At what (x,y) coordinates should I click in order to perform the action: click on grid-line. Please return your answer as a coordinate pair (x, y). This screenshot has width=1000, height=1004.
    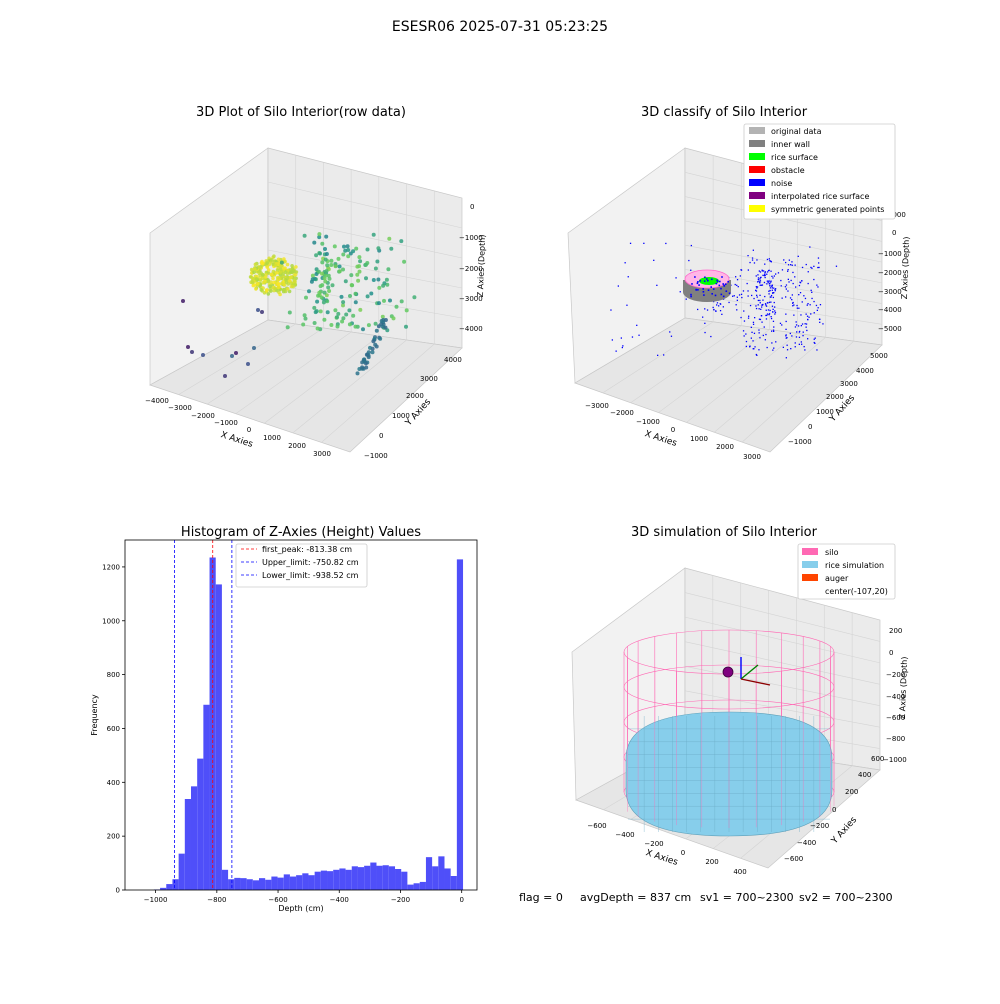
    Looking at the image, I should click on (378, 393).